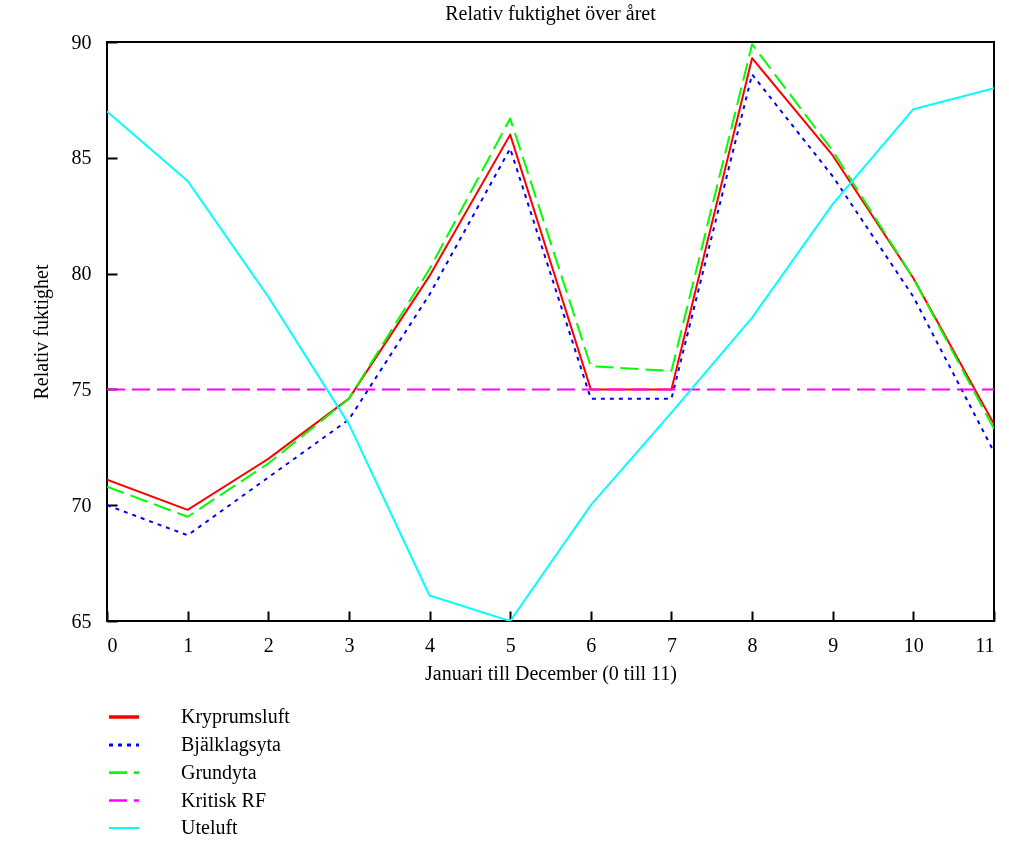  What do you see at coordinates (510, 644) in the screenshot?
I see `x-tick-label: 5` at bounding box center [510, 644].